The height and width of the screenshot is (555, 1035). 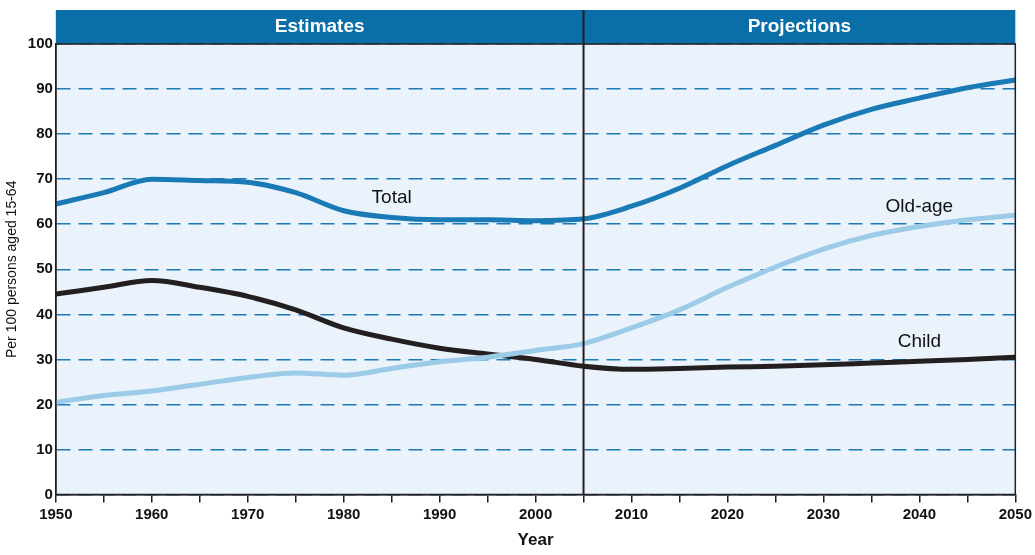 I want to click on y-tick-label: 60, so click(x=44, y=223).